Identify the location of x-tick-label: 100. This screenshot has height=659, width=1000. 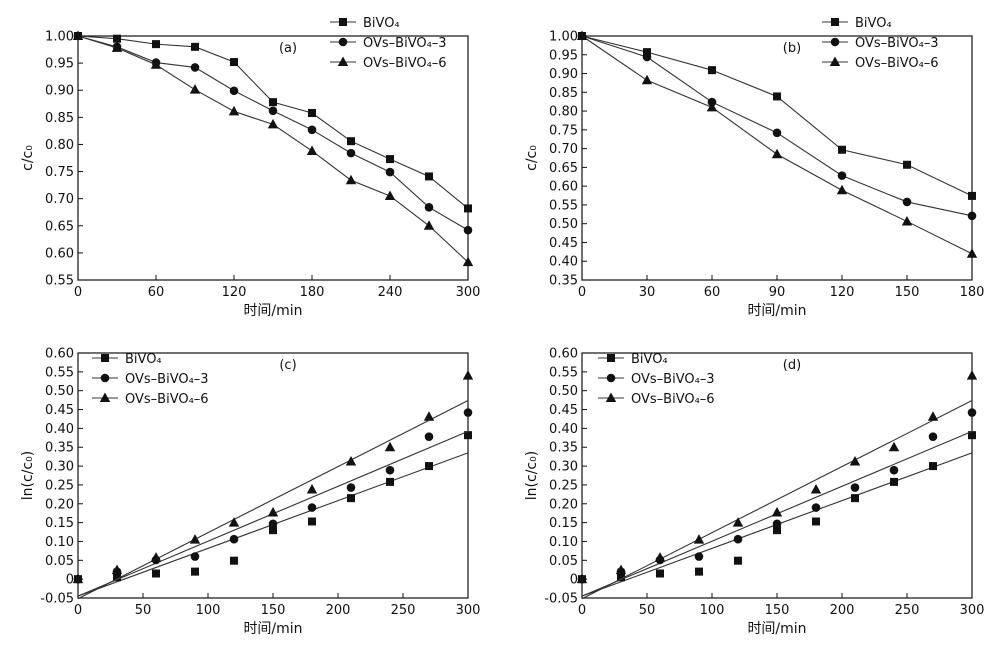
(208, 610).